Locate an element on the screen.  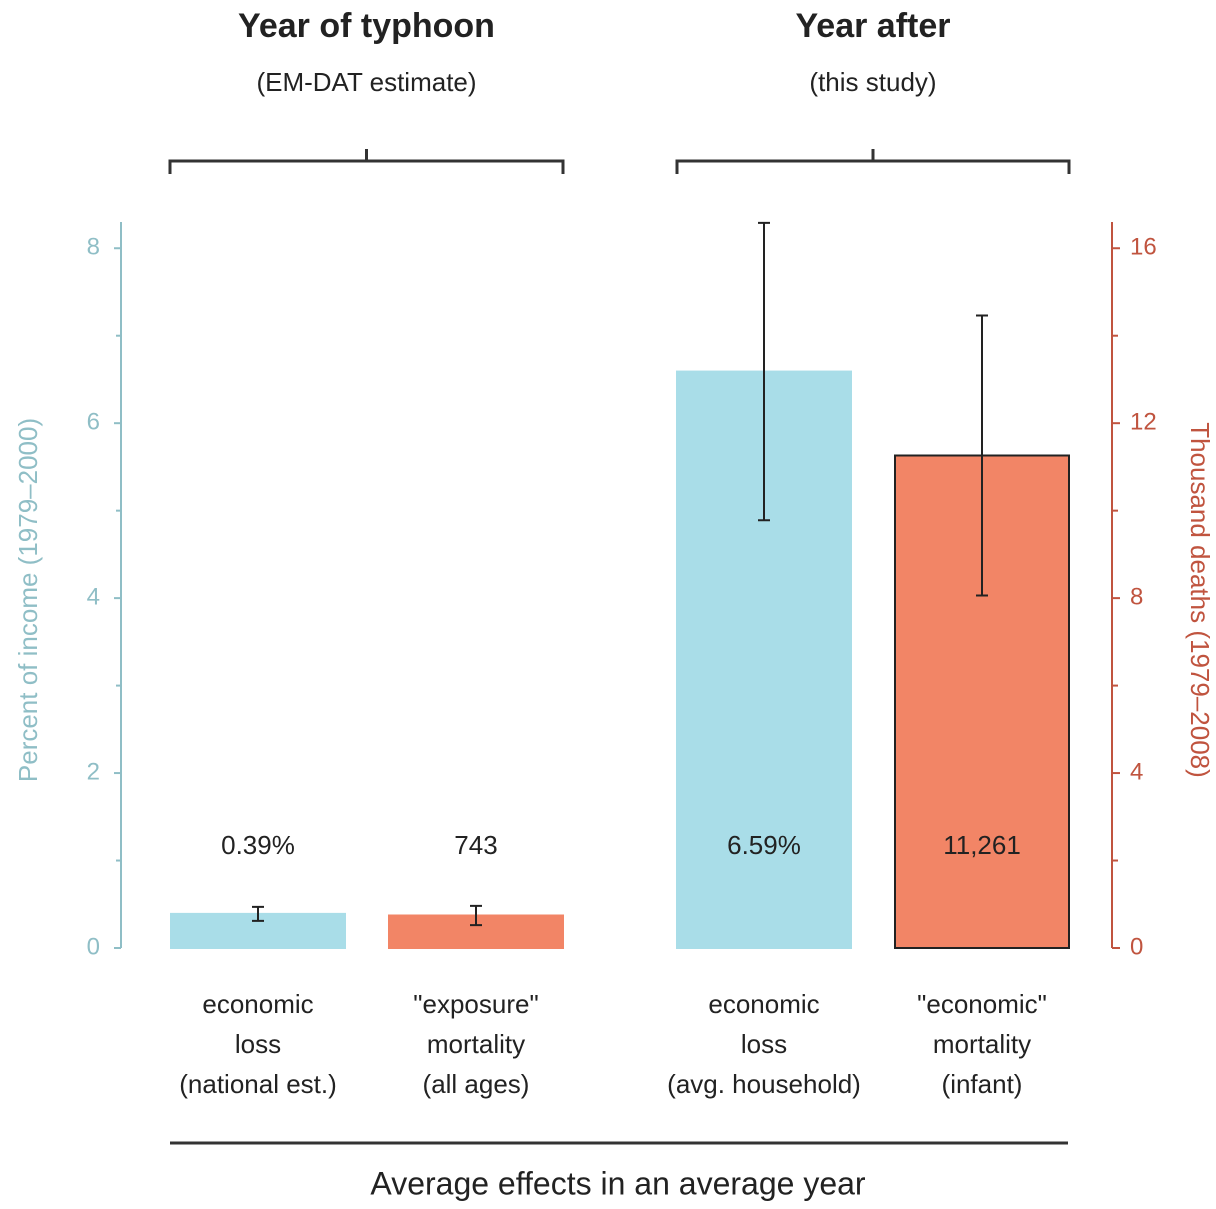
y-tick-label: 0 is located at coordinates (93, 946).